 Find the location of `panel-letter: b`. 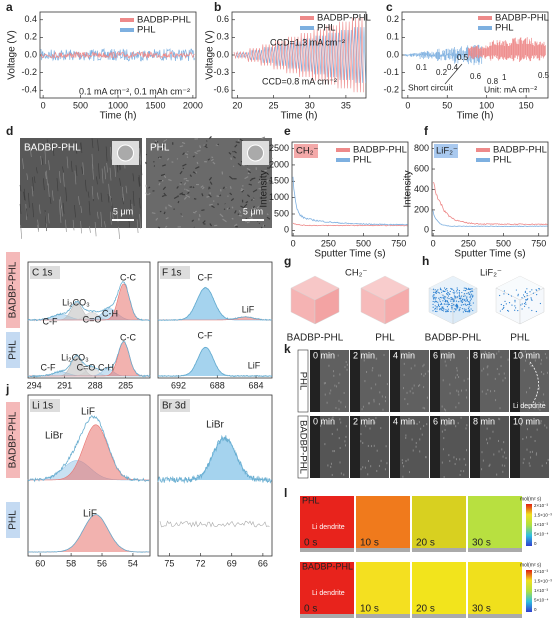

panel-letter: b is located at coordinates (217, 7).